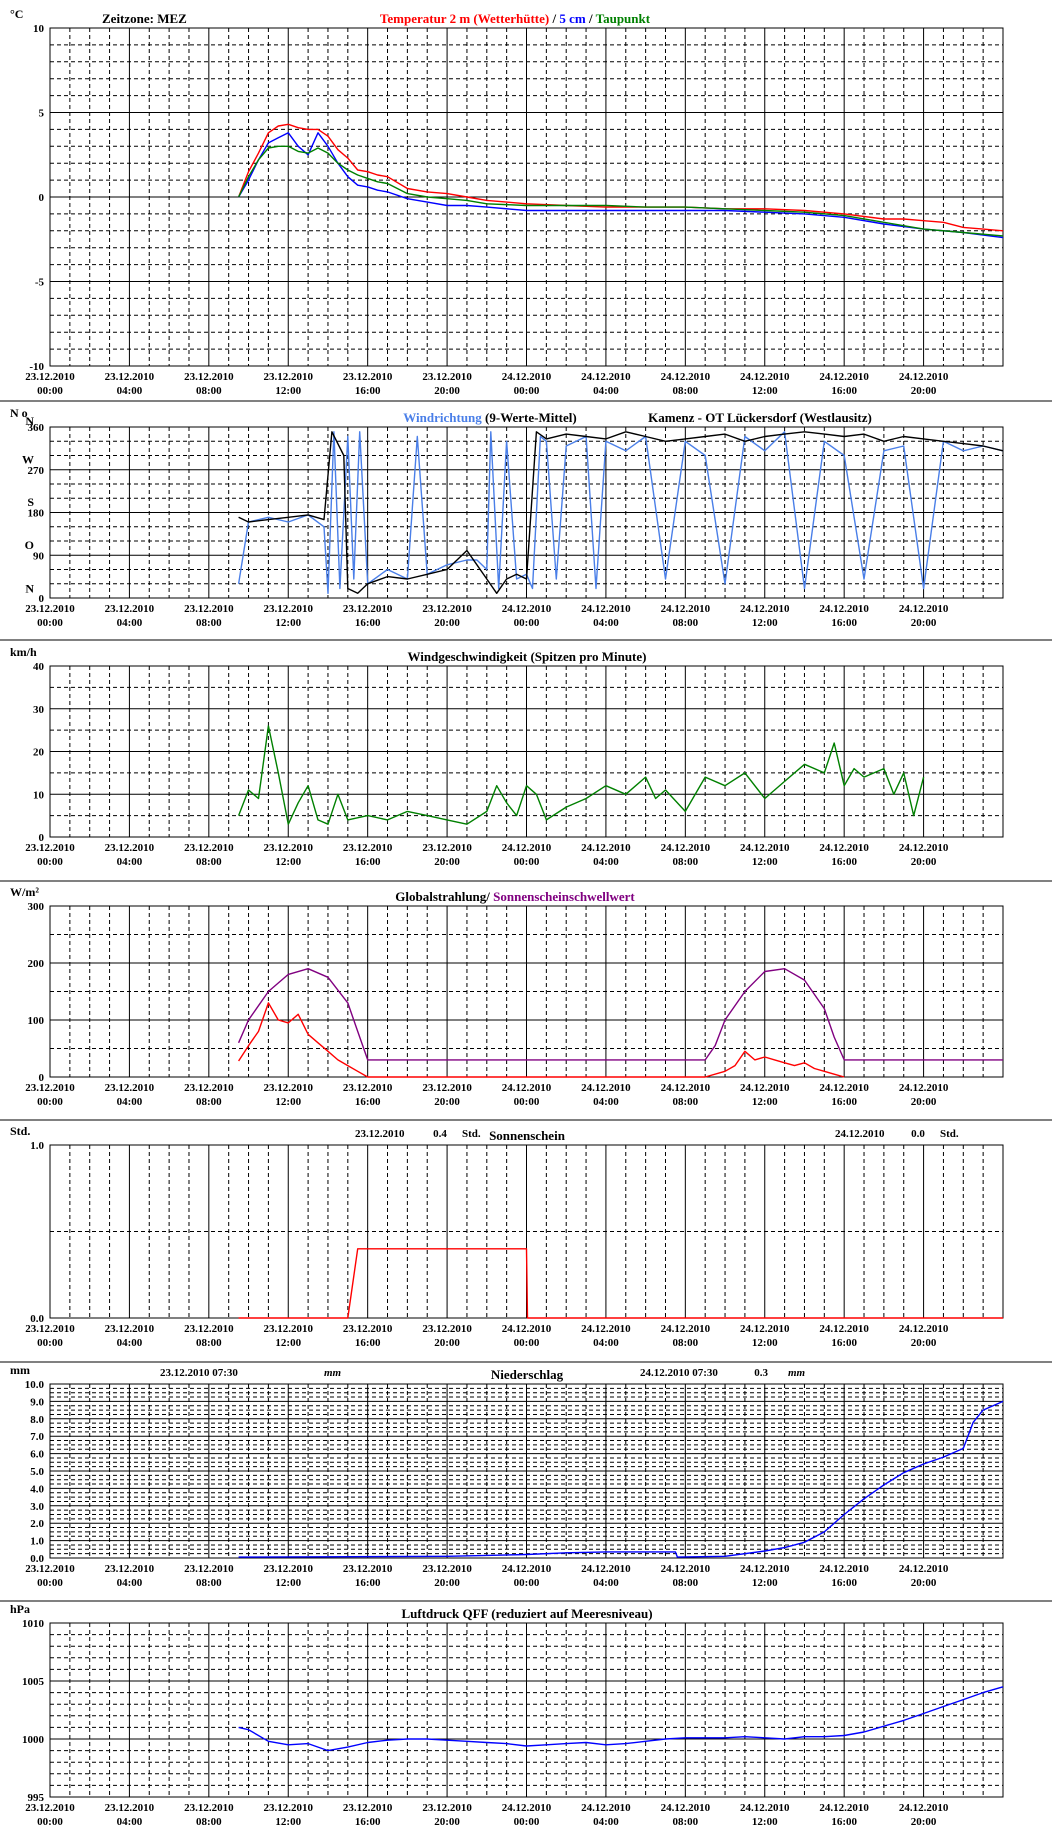  I want to click on precipitation-xtick-time: 00:00, so click(527, 1583).